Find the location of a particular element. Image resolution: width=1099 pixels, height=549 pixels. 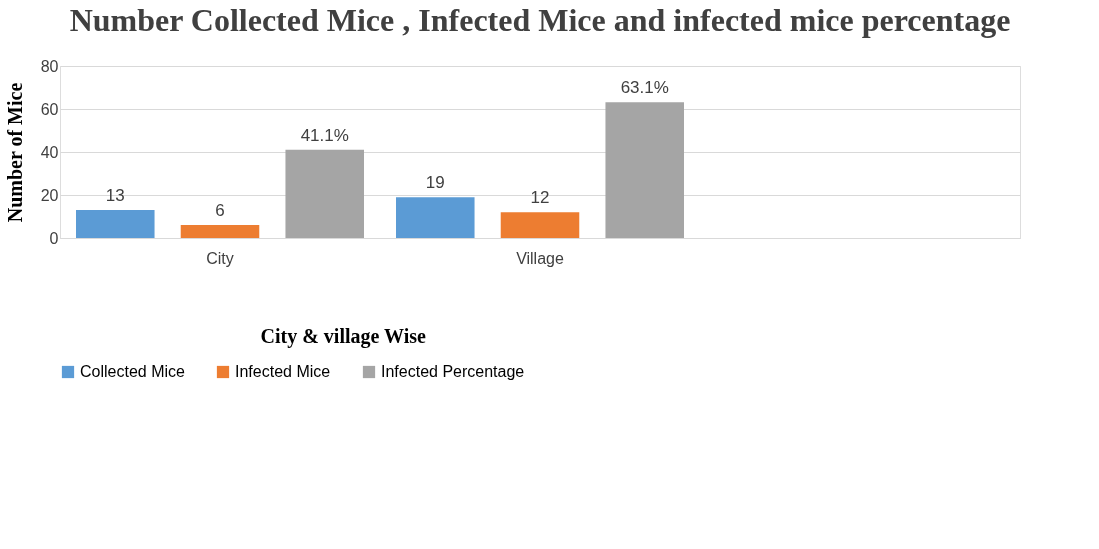

x-axis-title: City & village Wise is located at coordinates (343, 336).